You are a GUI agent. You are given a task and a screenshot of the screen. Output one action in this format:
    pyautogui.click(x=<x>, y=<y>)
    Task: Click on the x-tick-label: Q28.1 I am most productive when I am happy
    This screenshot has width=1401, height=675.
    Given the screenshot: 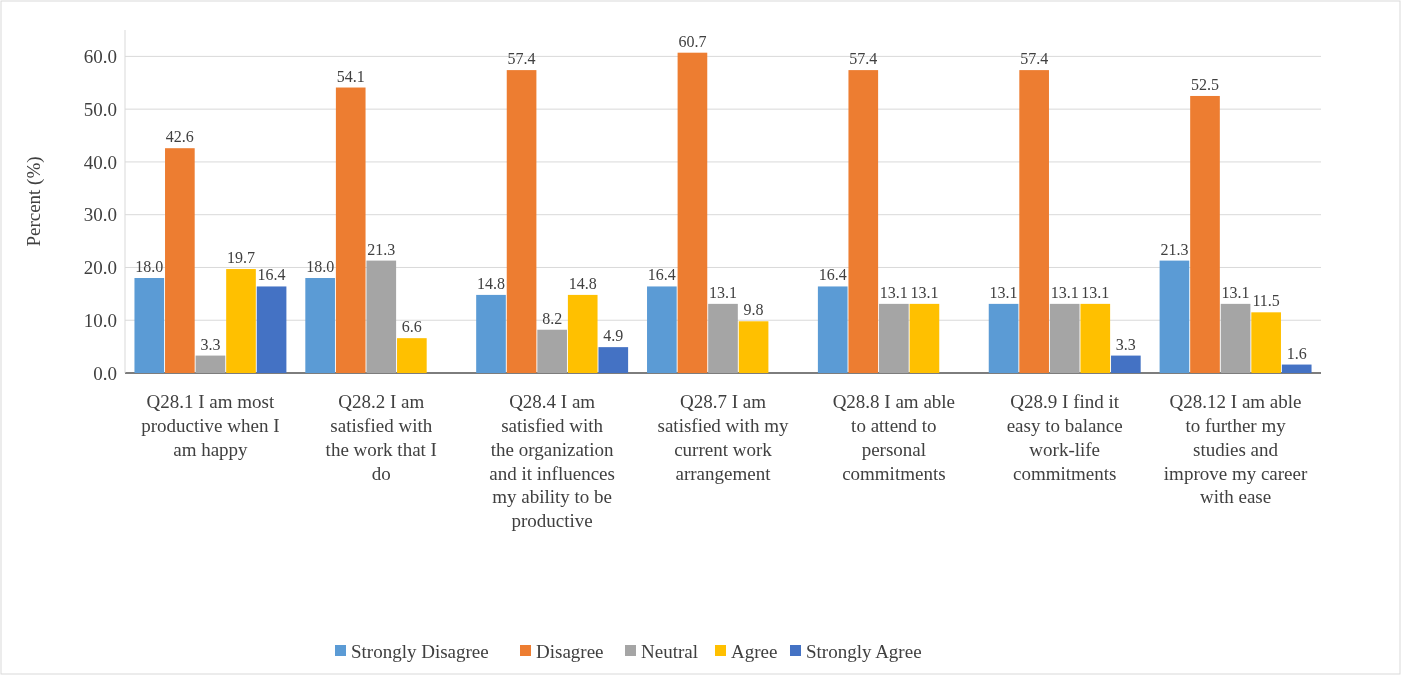 What is the action you would take?
    pyautogui.click(x=210, y=425)
    